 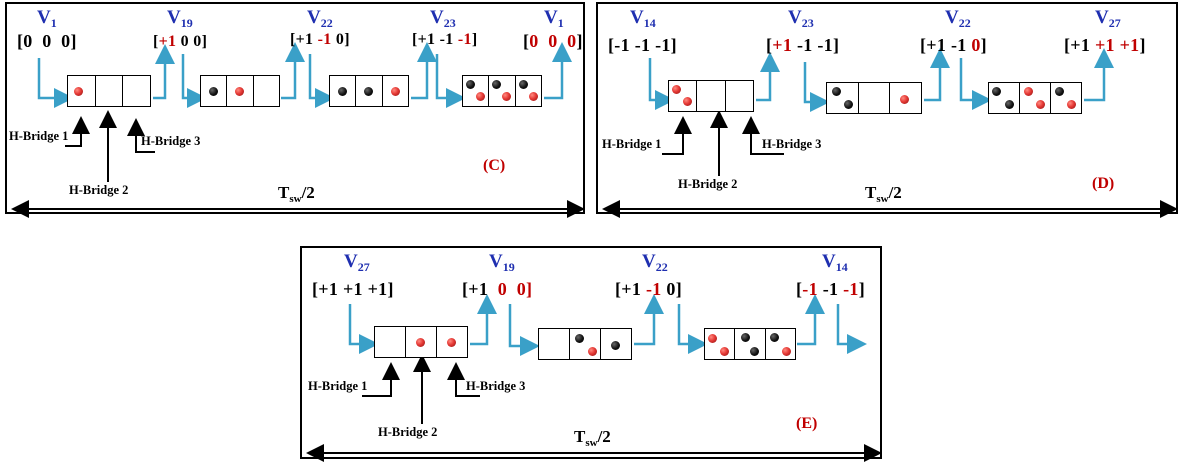 What do you see at coordinates (1103, 183) in the screenshot?
I see `panel-caption: (D)` at bounding box center [1103, 183].